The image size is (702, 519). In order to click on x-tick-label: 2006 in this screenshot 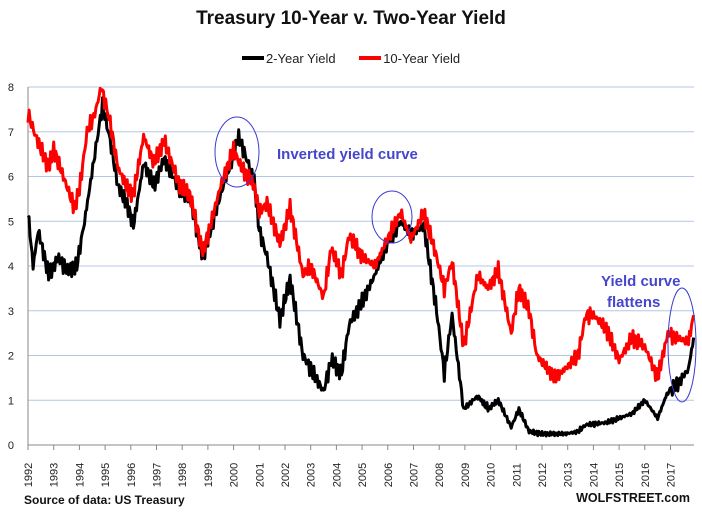, I will do `click(389, 475)`.